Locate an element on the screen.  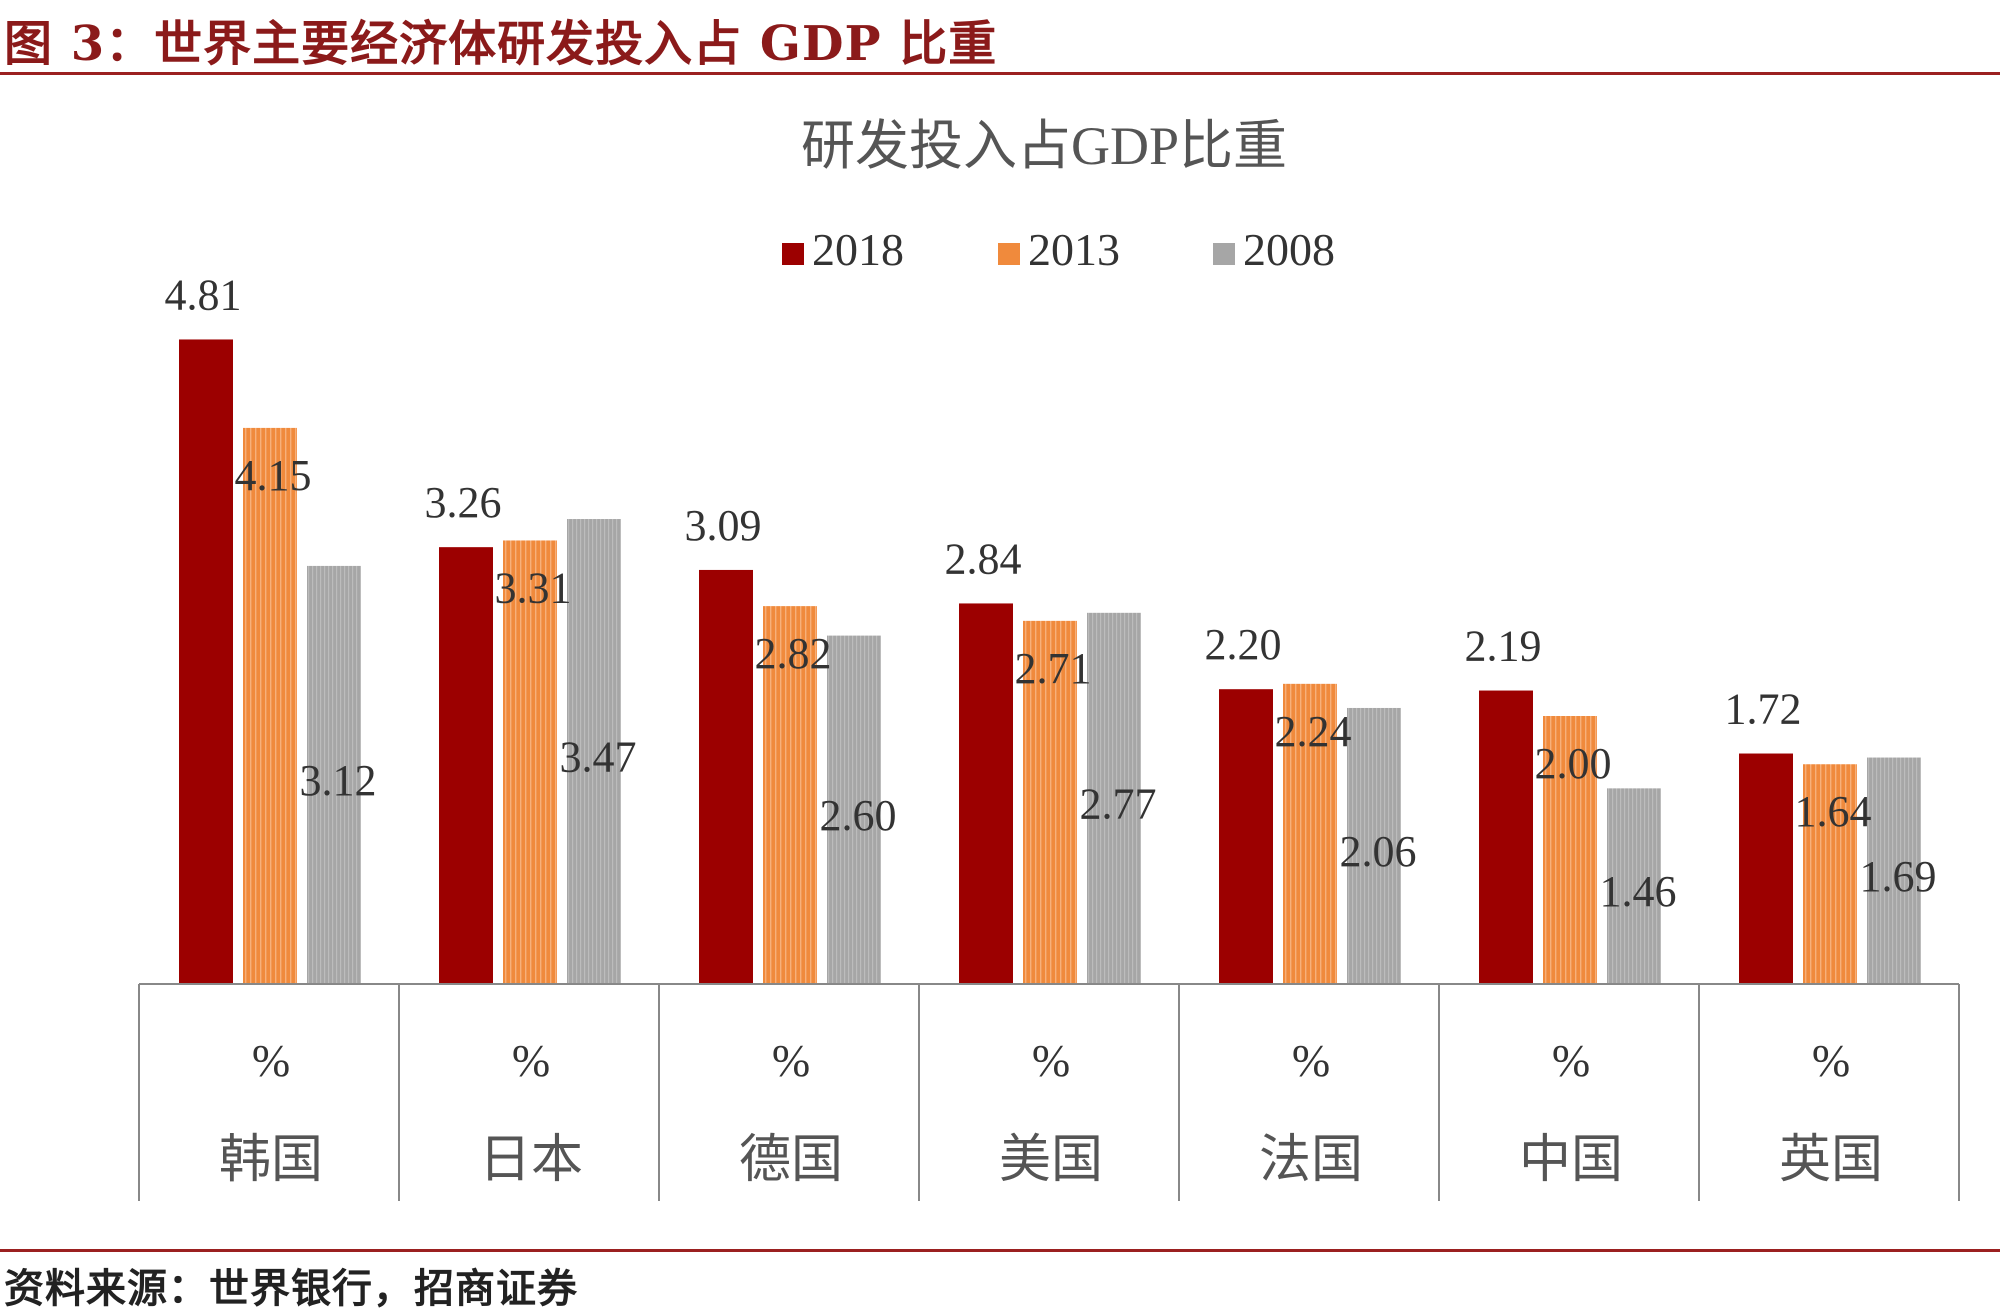
data-label-2013-6: 1.64 is located at coordinates (1833, 811).